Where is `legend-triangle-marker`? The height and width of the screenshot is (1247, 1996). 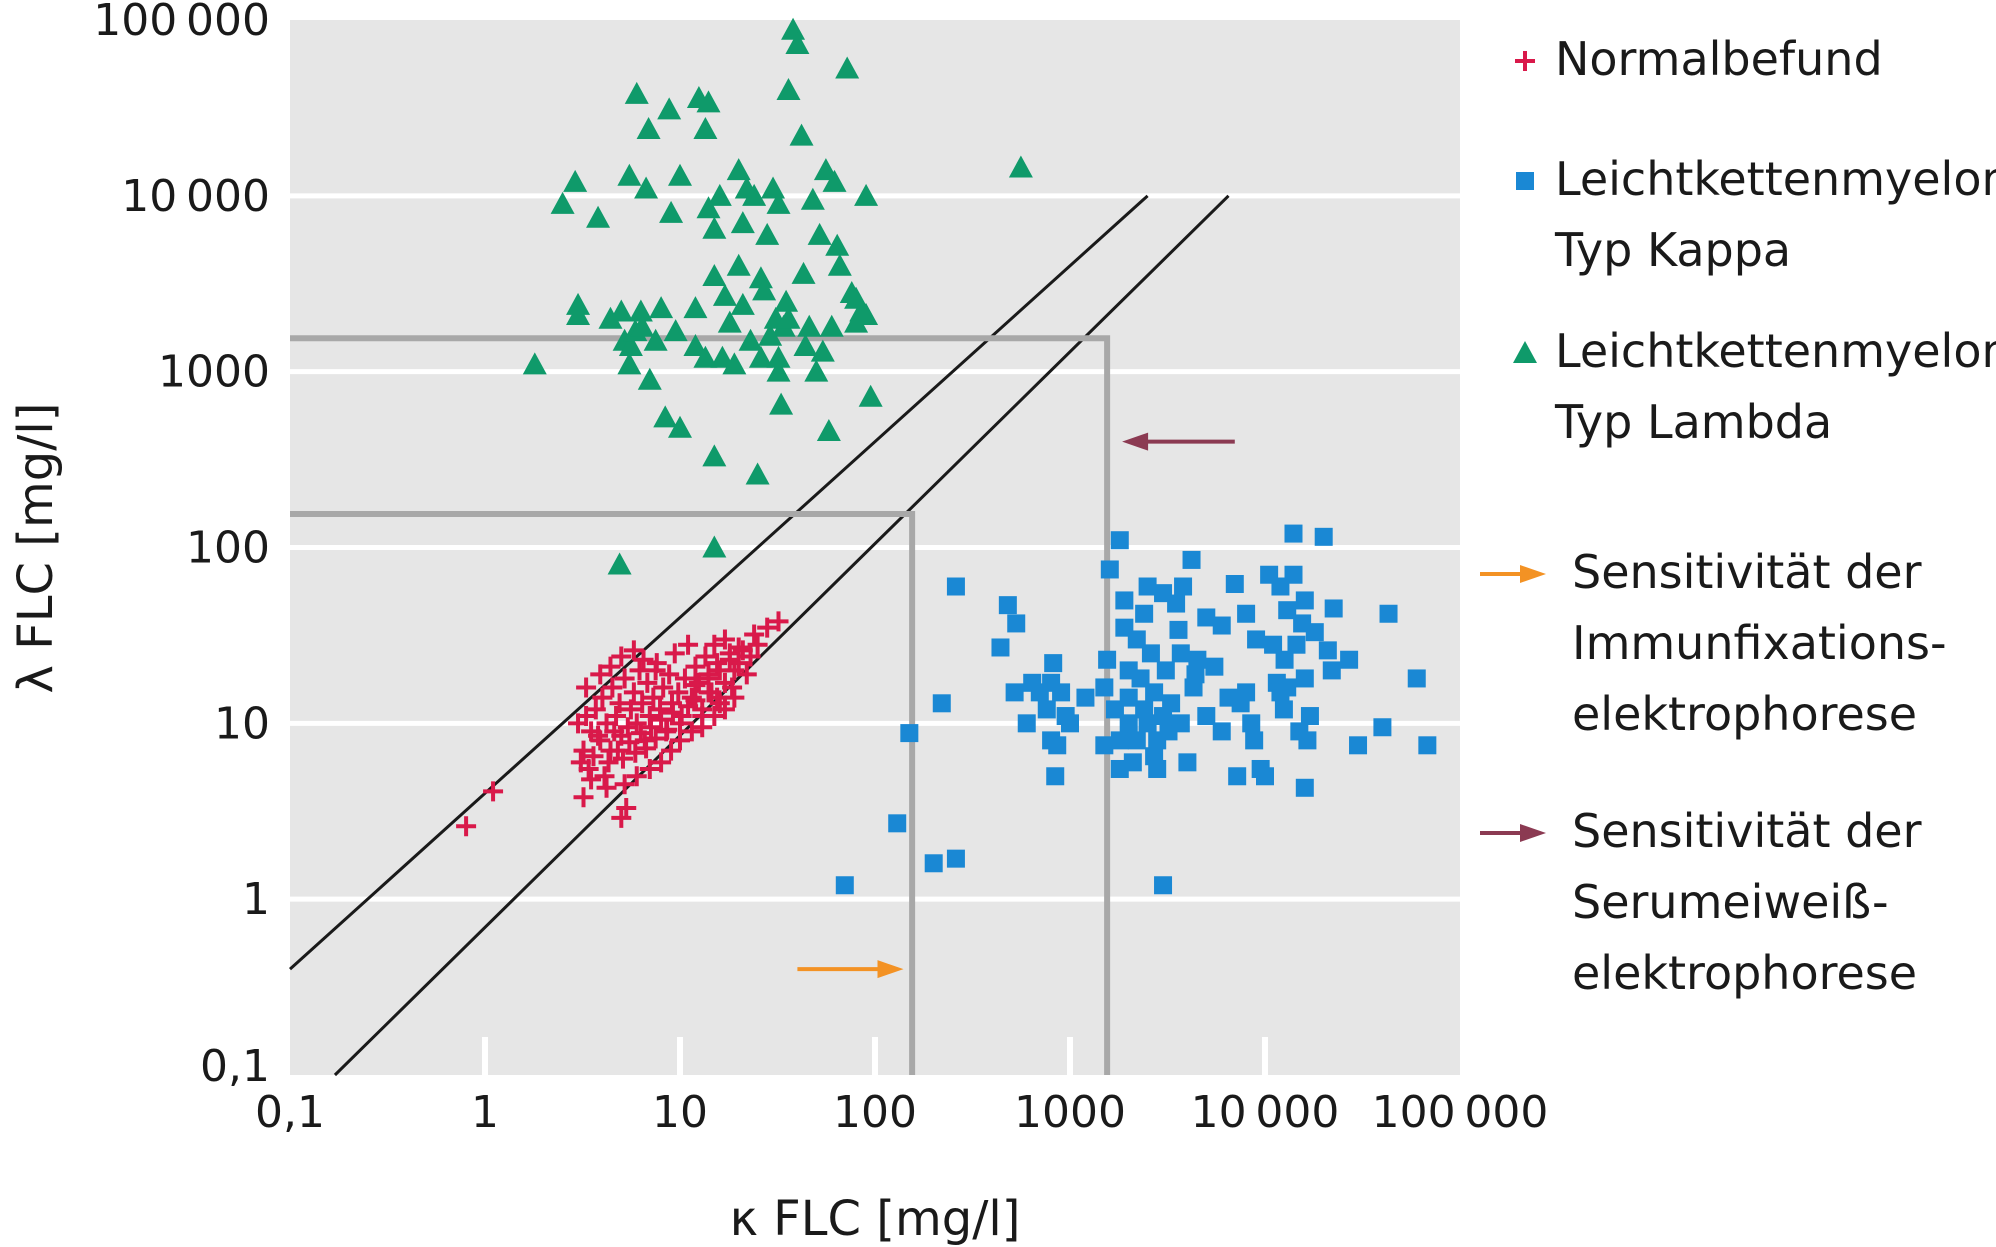 legend-triangle-marker is located at coordinates (1525, 352).